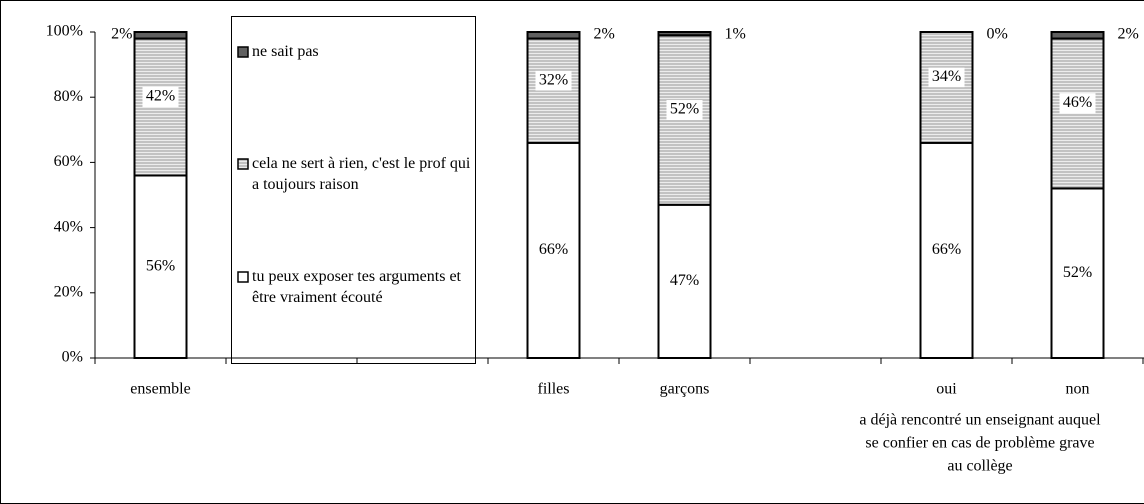  What do you see at coordinates (997, 34) in the screenshot?
I see `value-label: 0%` at bounding box center [997, 34].